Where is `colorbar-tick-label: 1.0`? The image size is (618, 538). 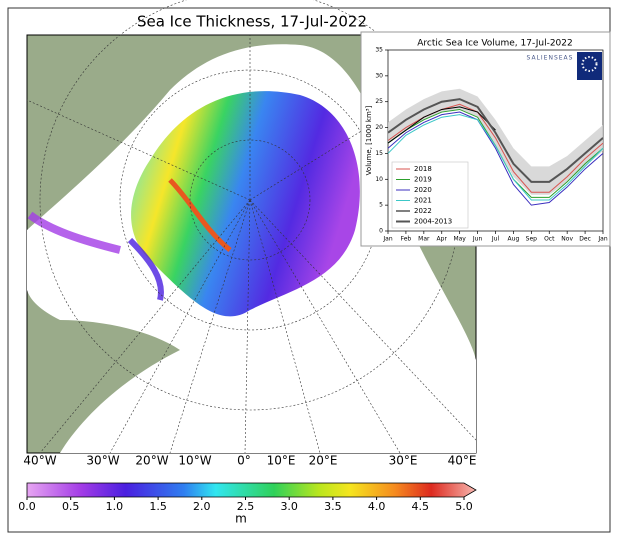 colorbar-tick-label: 1.0 is located at coordinates (115, 506).